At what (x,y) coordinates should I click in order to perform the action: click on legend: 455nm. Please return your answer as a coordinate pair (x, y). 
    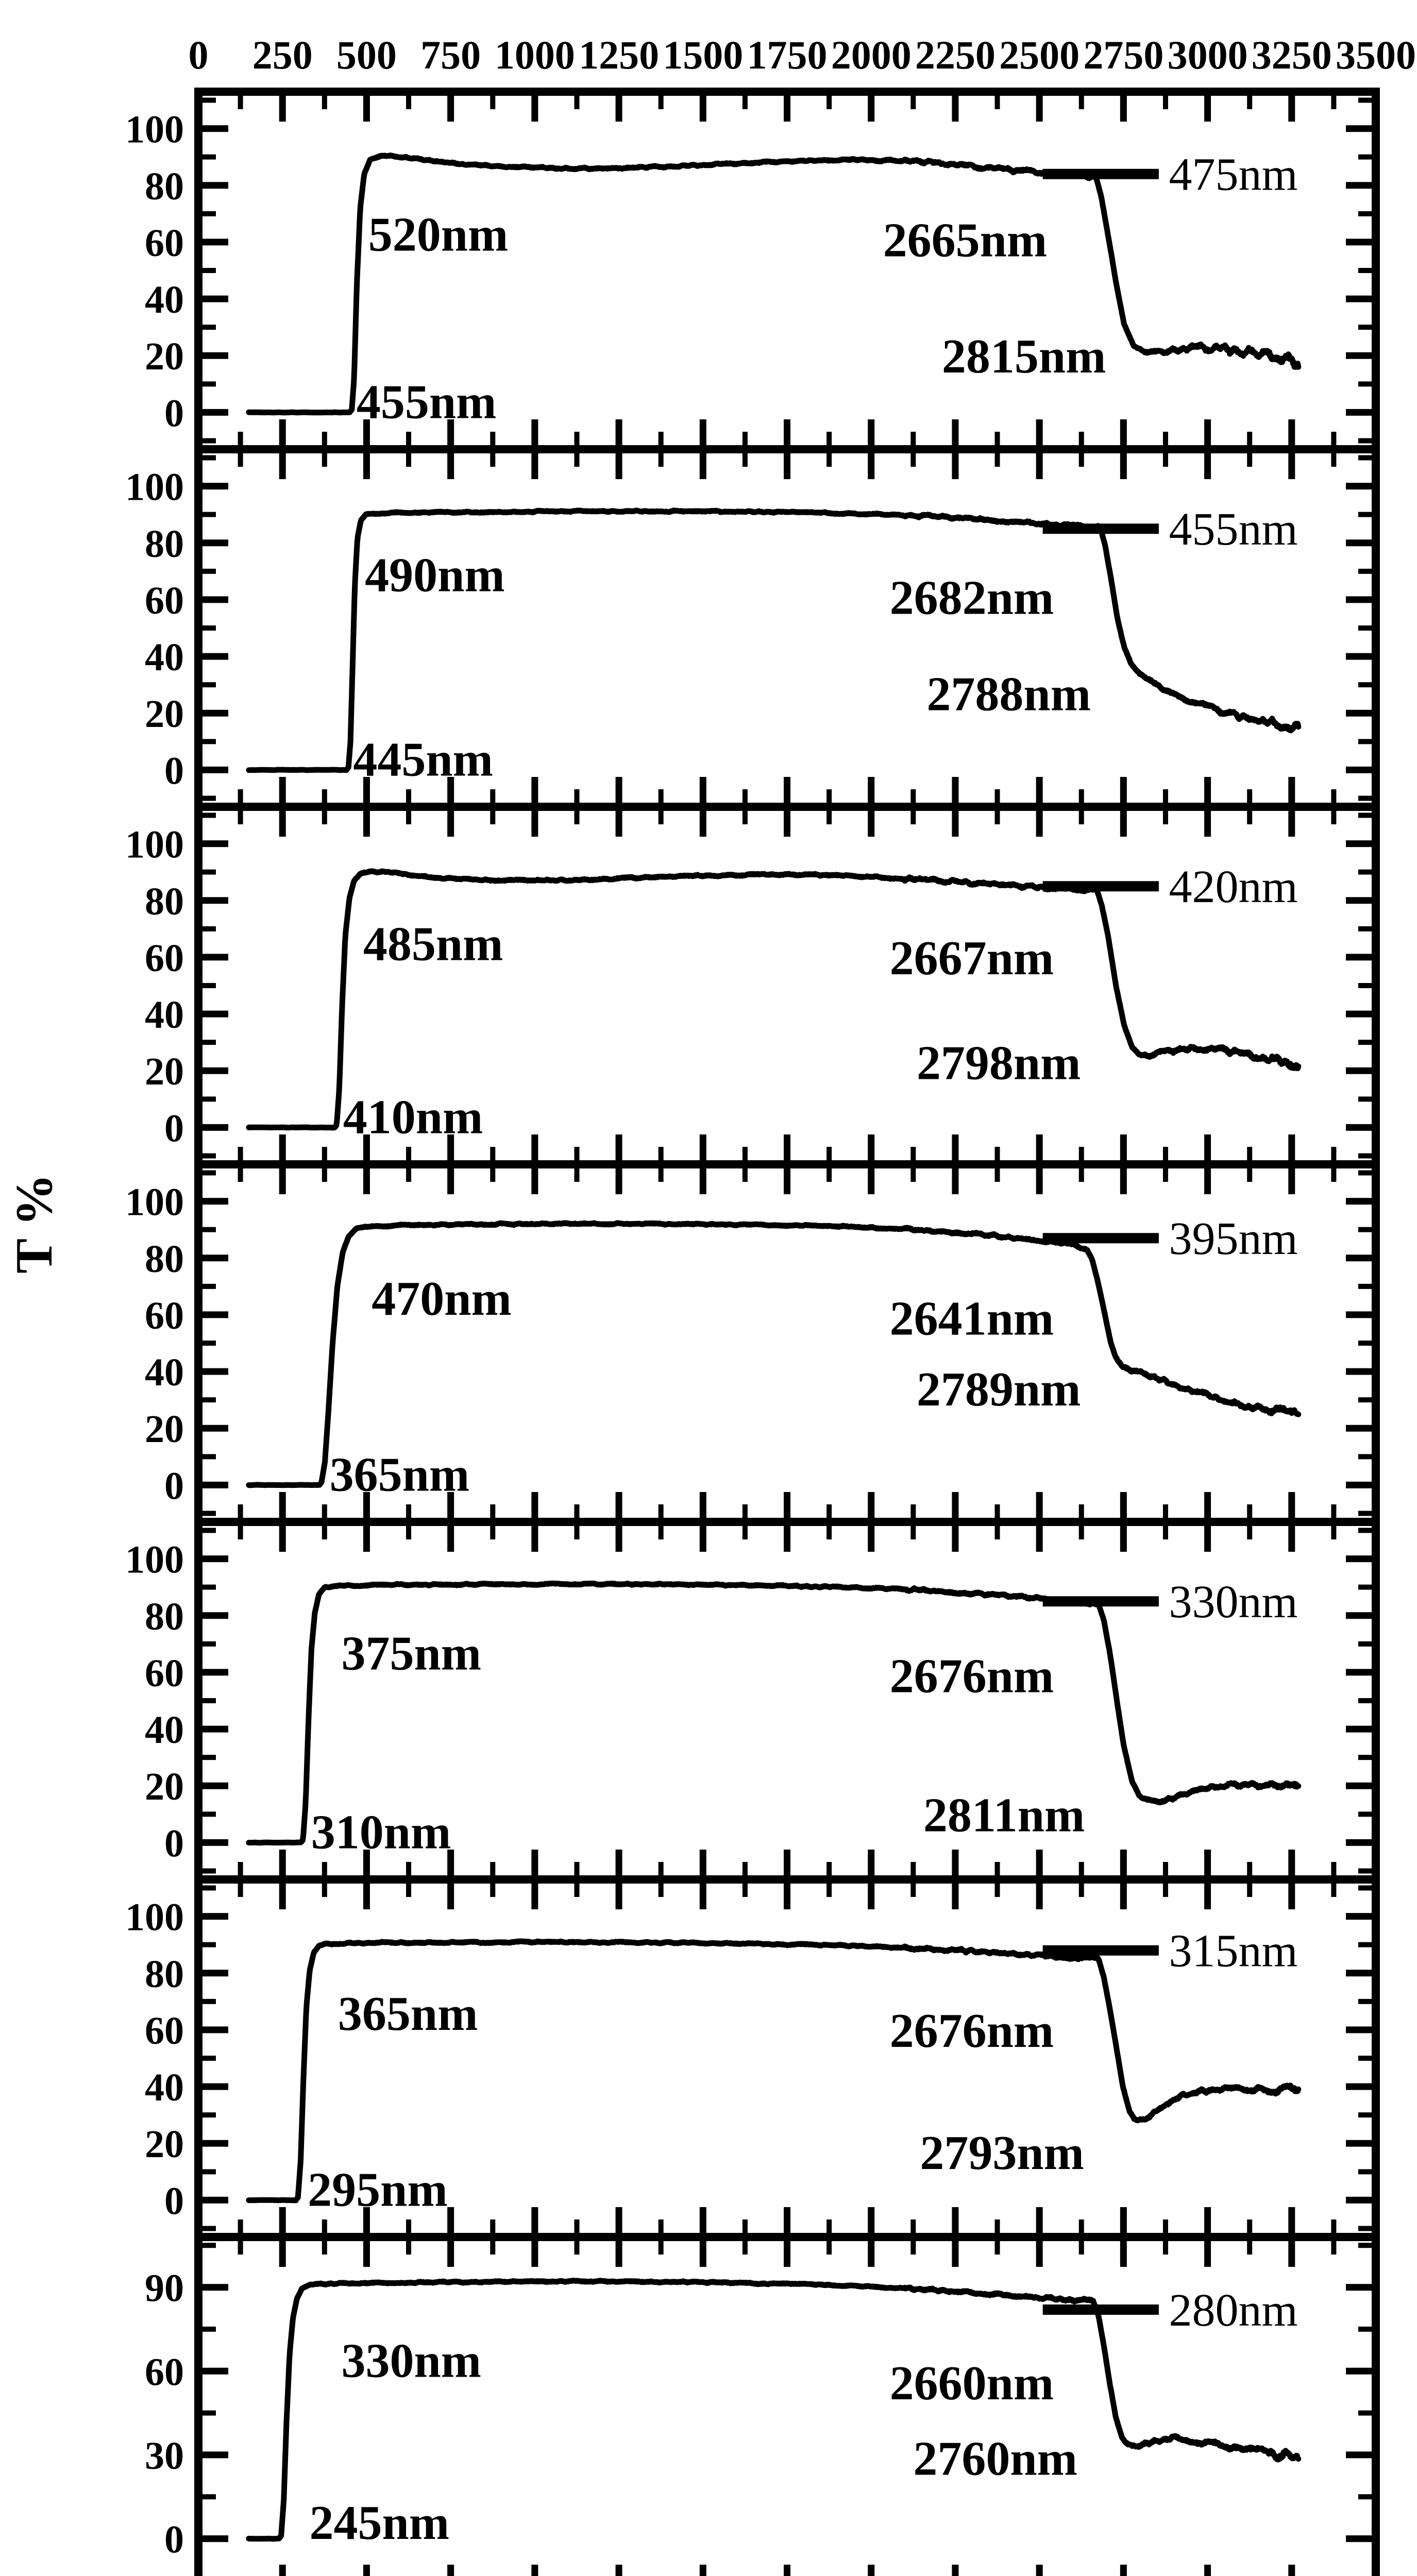
    Looking at the image, I should click on (1170, 529).